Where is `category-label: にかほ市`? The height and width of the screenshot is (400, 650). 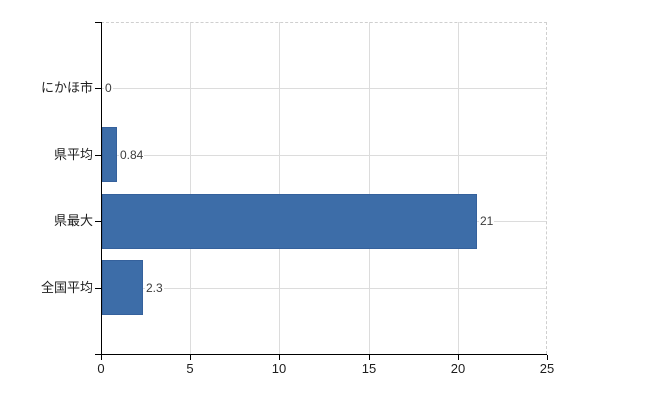 category-label: にかほ市 is located at coordinates (66, 87).